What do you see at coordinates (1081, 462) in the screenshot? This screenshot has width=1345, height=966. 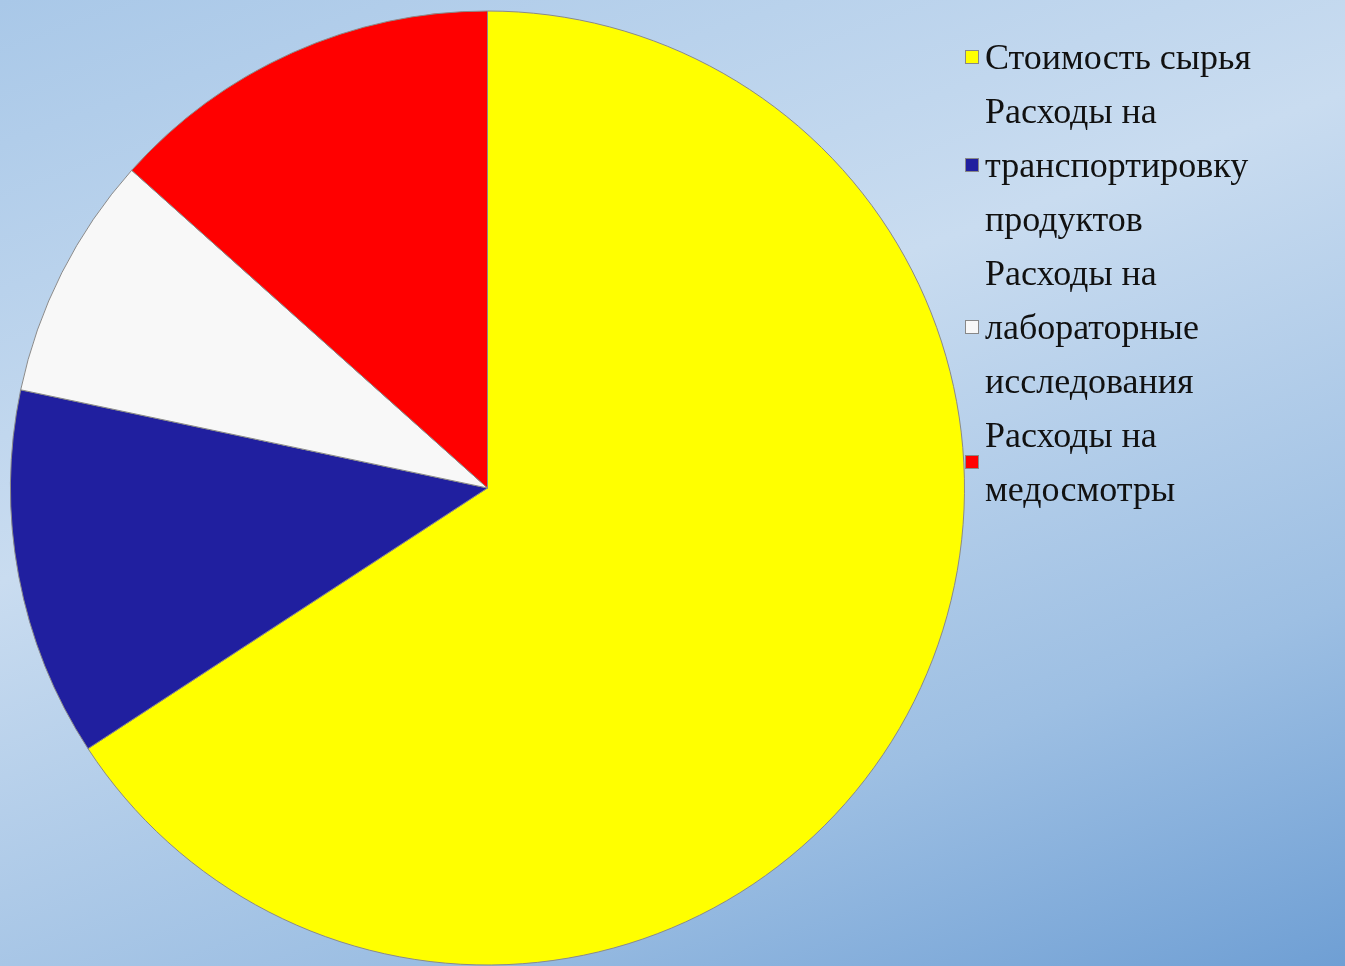 I see `legend-label: Расходы на медосмотры` at bounding box center [1081, 462].